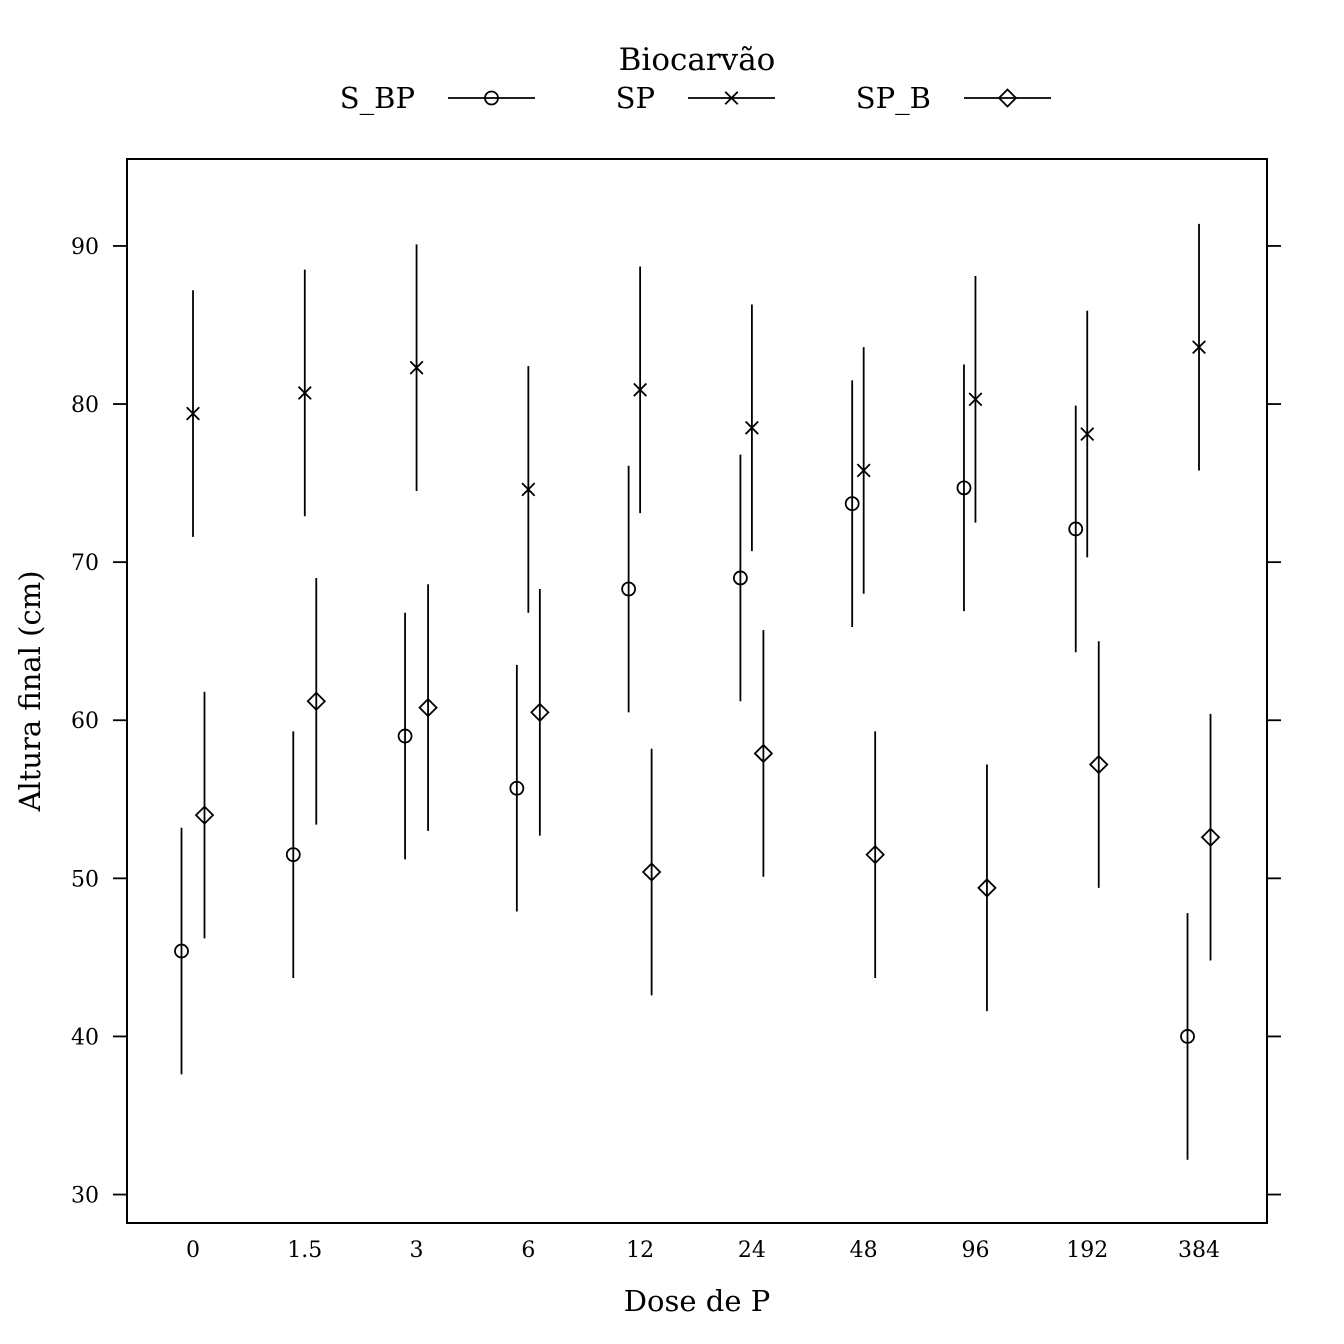 Image resolution: width=1344 pixels, height=1344 pixels. I want to click on y-tick-label: 90, so click(85, 247).